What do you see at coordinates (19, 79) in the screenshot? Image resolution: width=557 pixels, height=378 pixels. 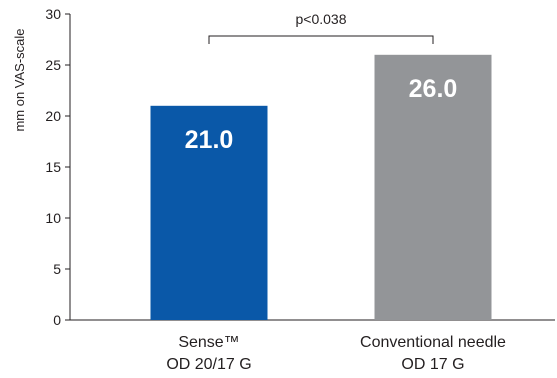 I see `y-axis-label: mm on VAS-scale` at bounding box center [19, 79].